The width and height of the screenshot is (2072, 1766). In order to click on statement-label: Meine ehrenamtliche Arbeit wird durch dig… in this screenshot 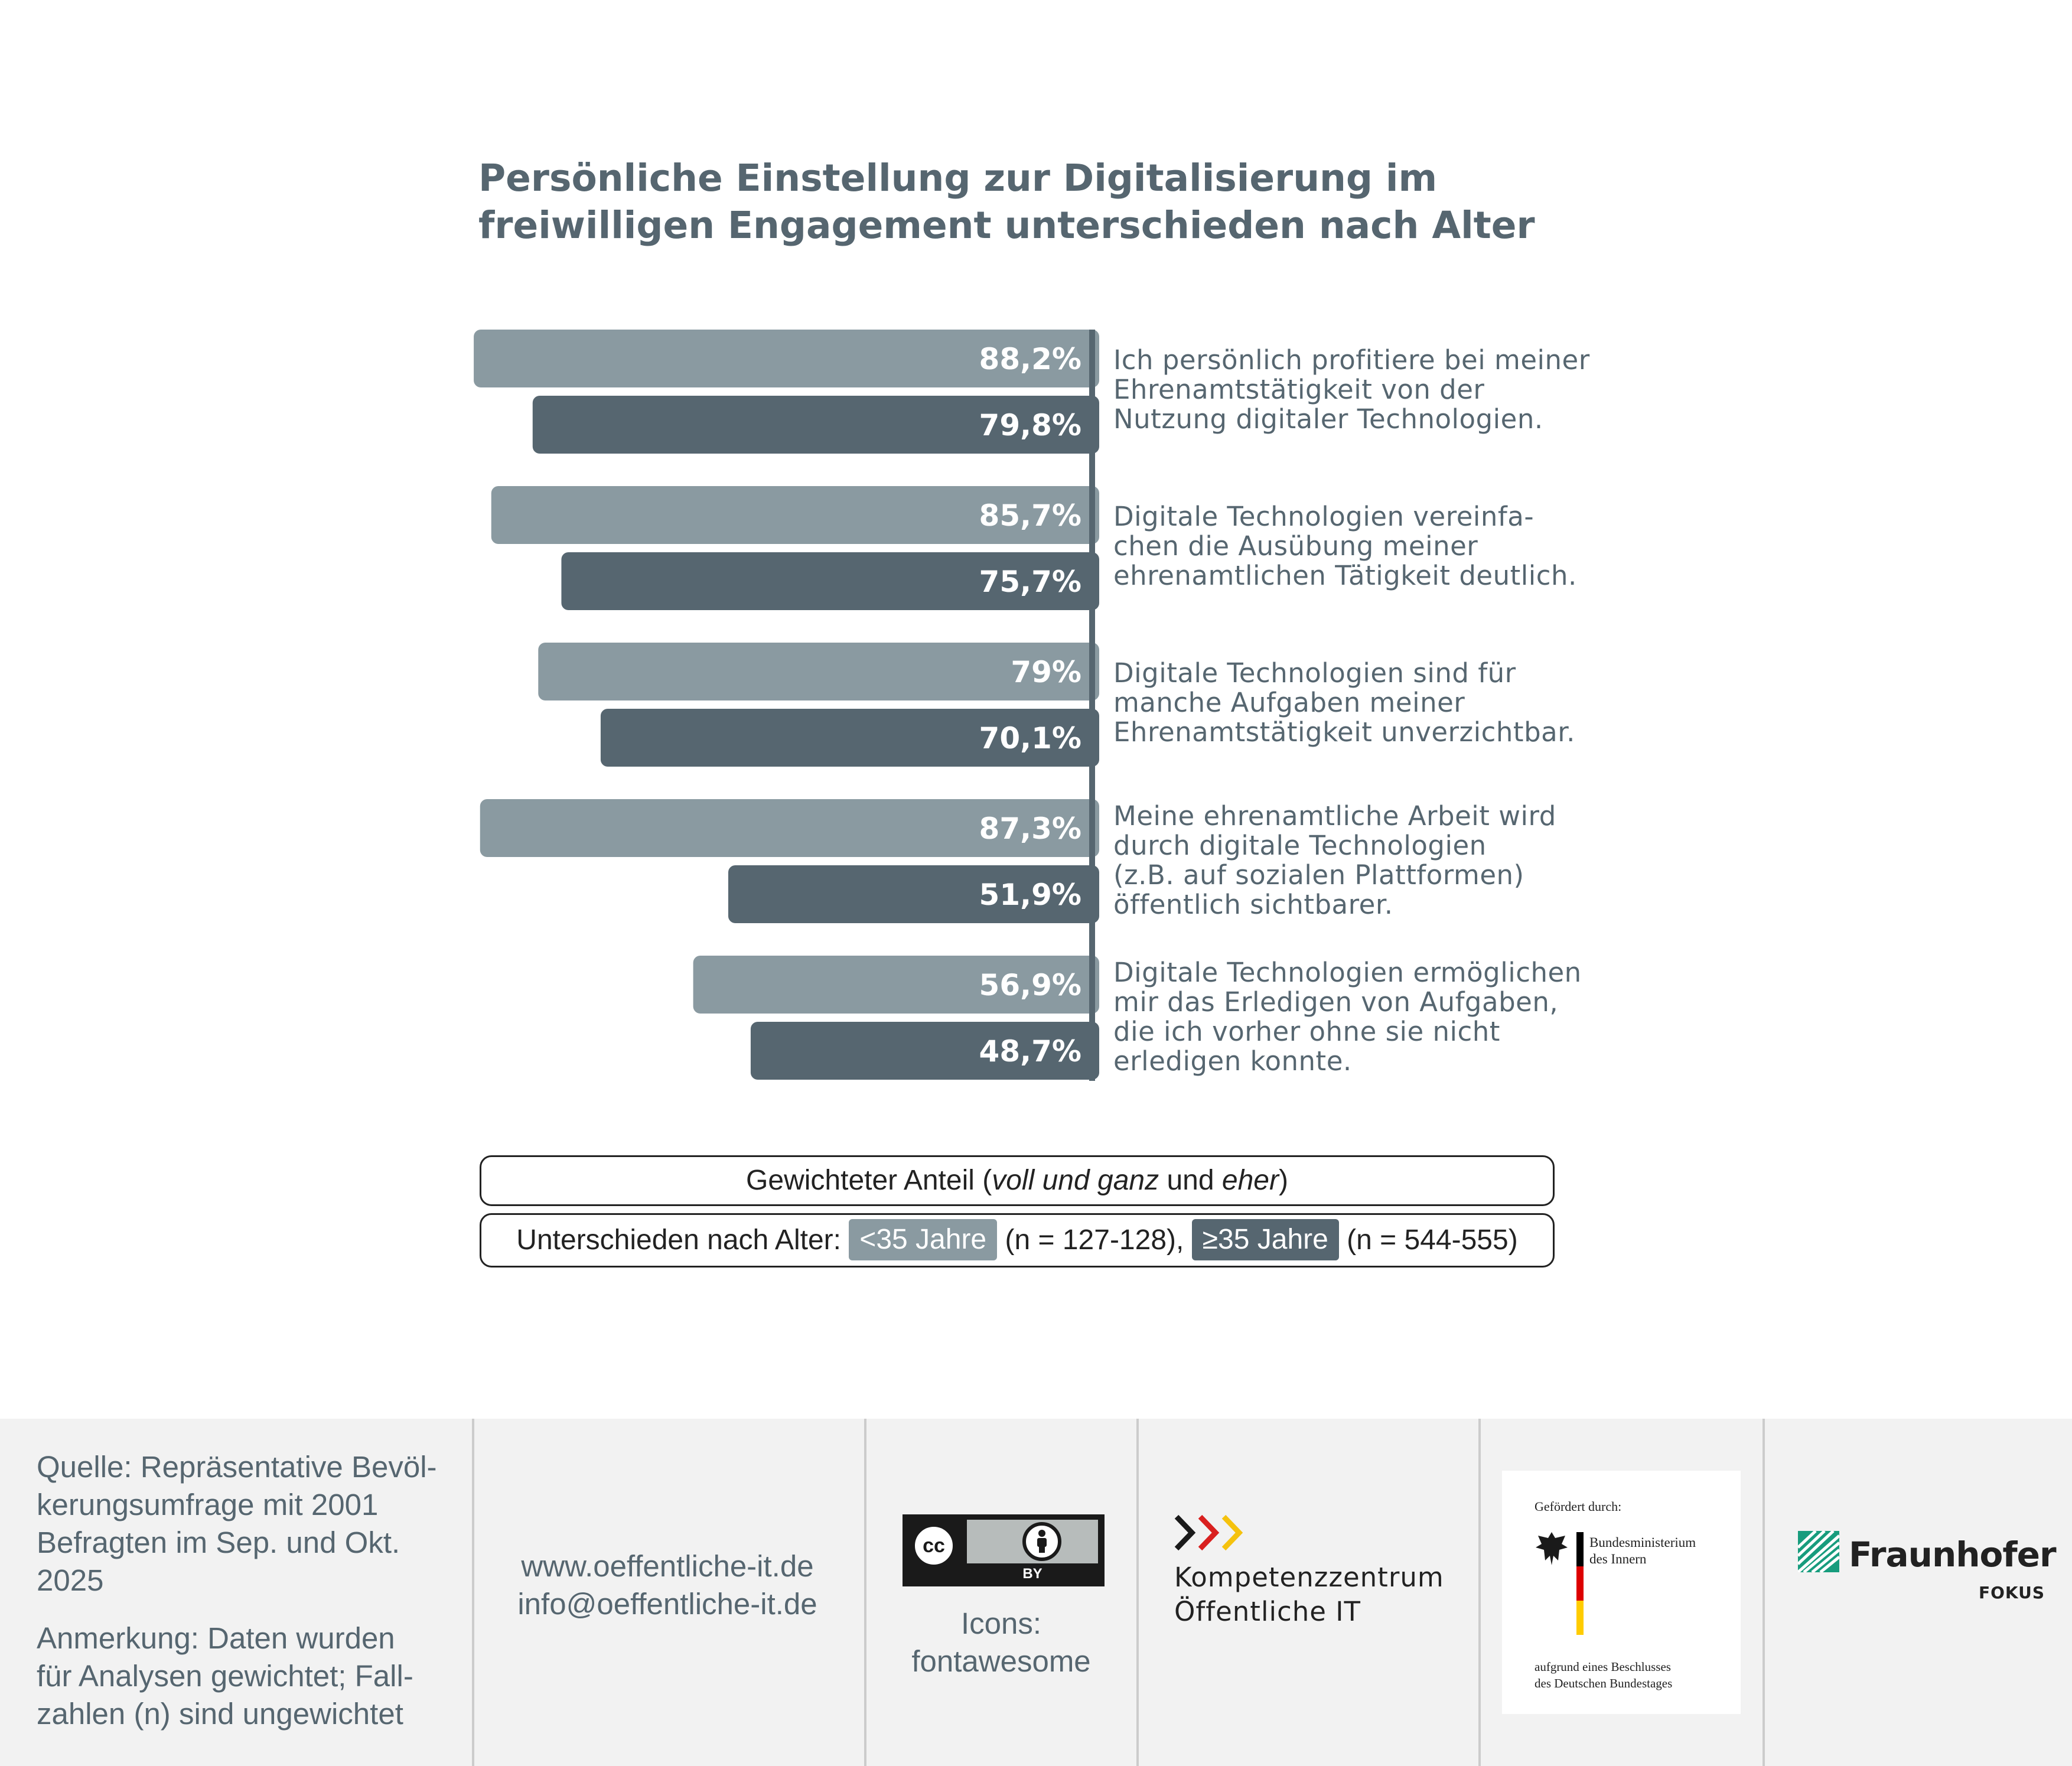, I will do `click(1334, 860)`.